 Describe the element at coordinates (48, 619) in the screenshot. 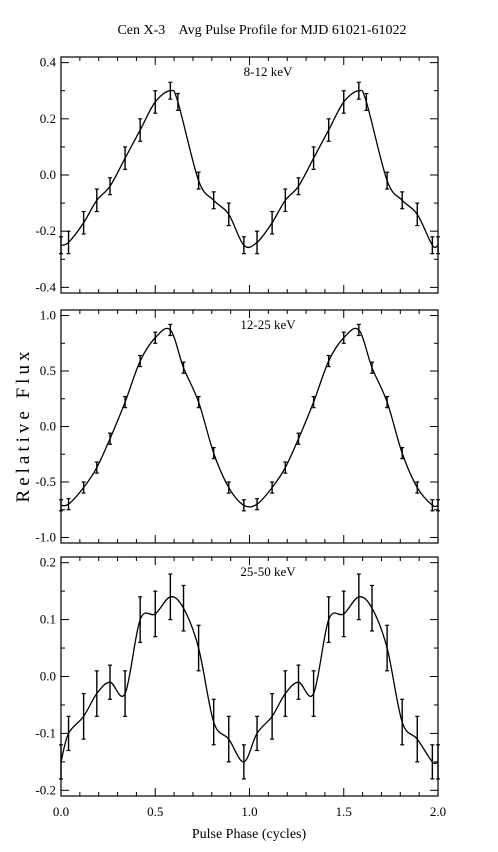

I see `y-tick-label: 0.1` at that location.